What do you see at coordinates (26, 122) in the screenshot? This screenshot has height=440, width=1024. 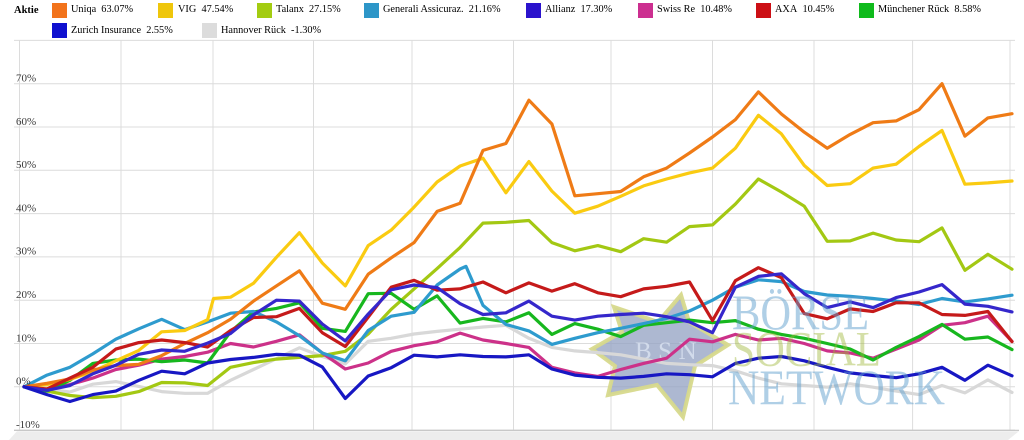 I see `svg-text: 60%` at bounding box center [26, 122].